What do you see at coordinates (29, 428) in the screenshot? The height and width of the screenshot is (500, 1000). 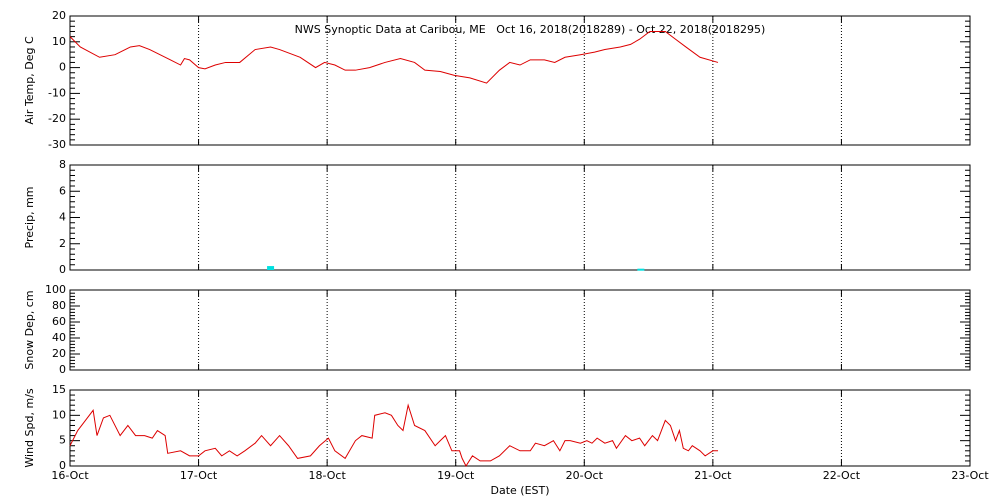 I see `y-axis-label: Wind Spd, m/s` at bounding box center [29, 428].